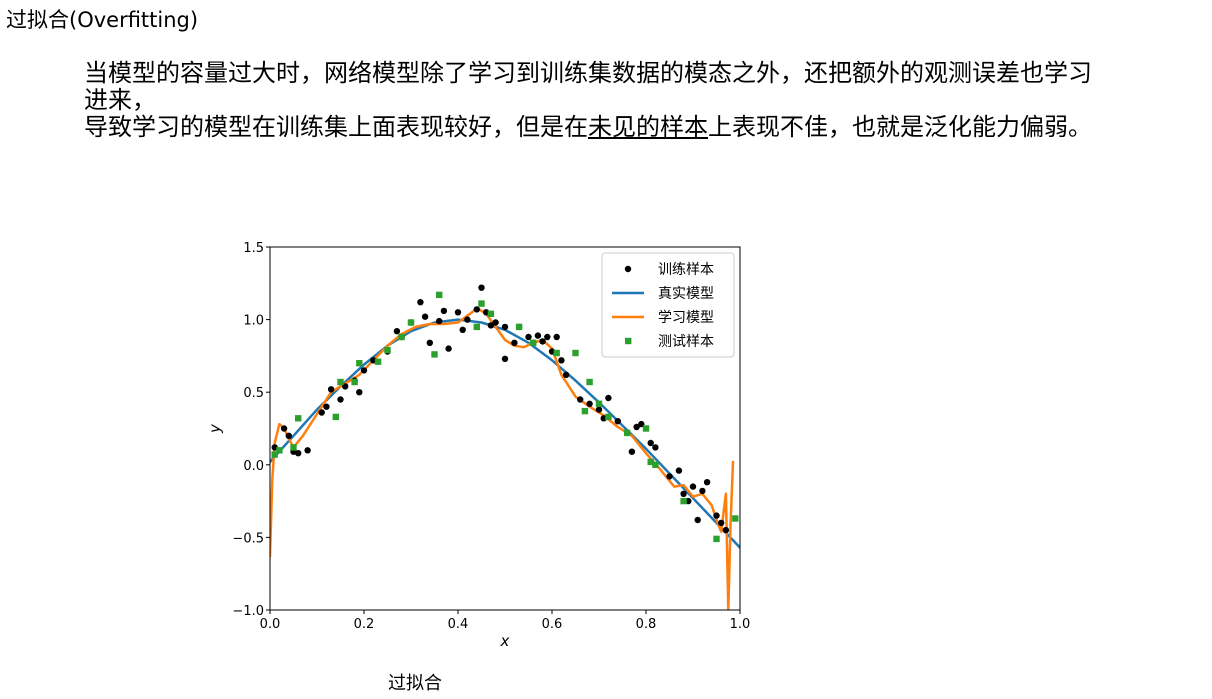 The width and height of the screenshot is (1212, 699). I want to click on paragraph-line-2: 进来，, so click(120, 100).